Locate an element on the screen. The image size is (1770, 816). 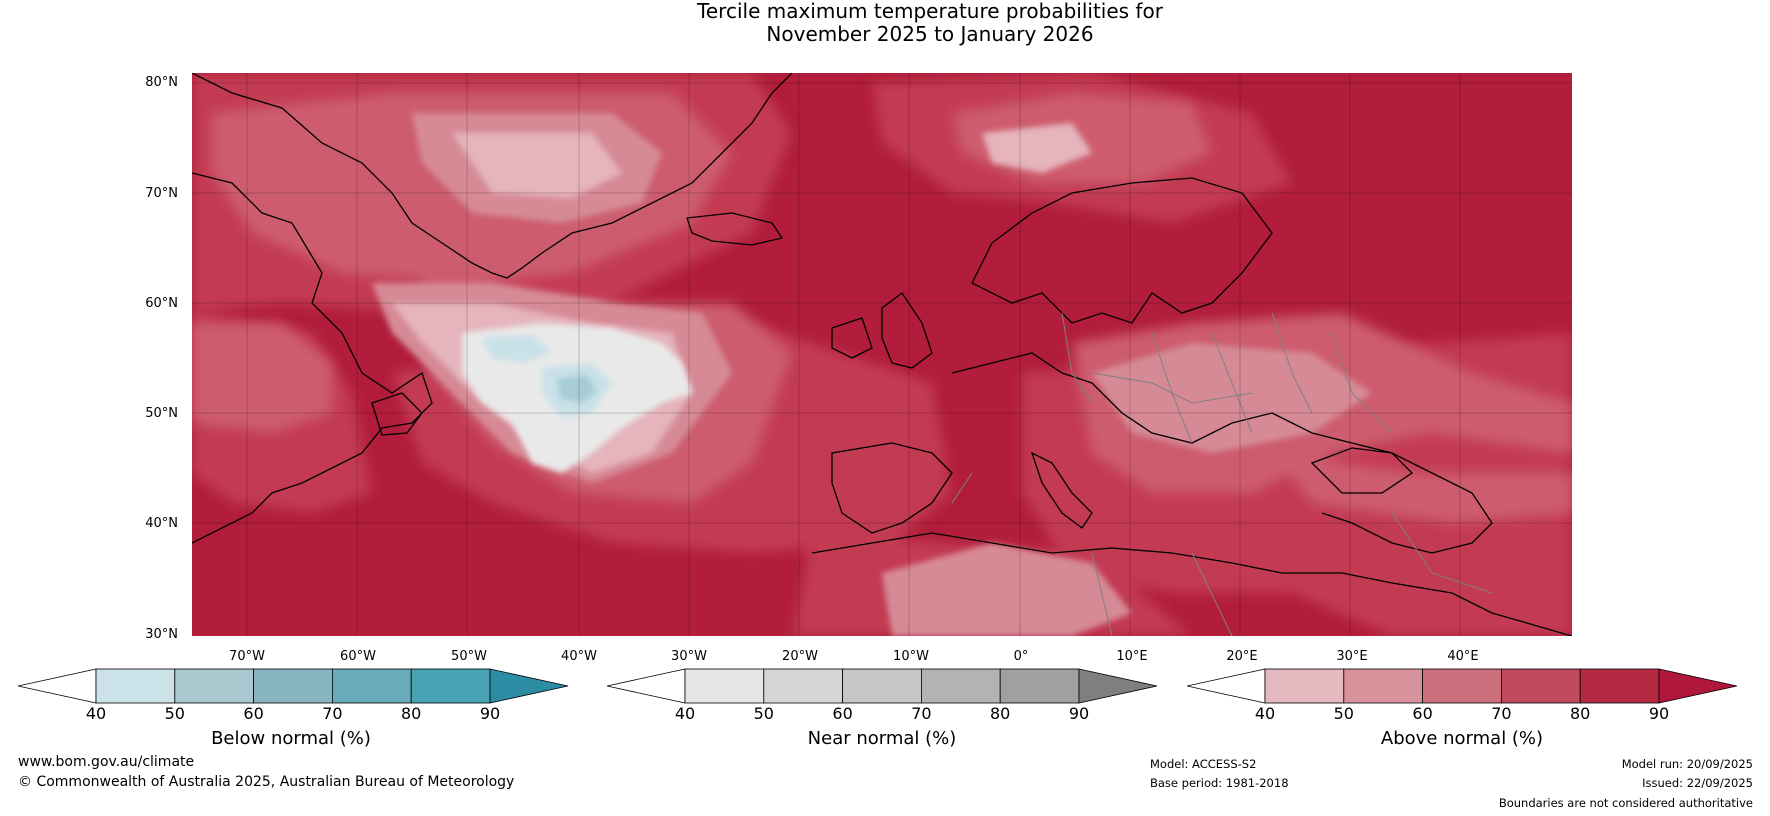
lat-label-80n: 80°N is located at coordinates (161, 82).